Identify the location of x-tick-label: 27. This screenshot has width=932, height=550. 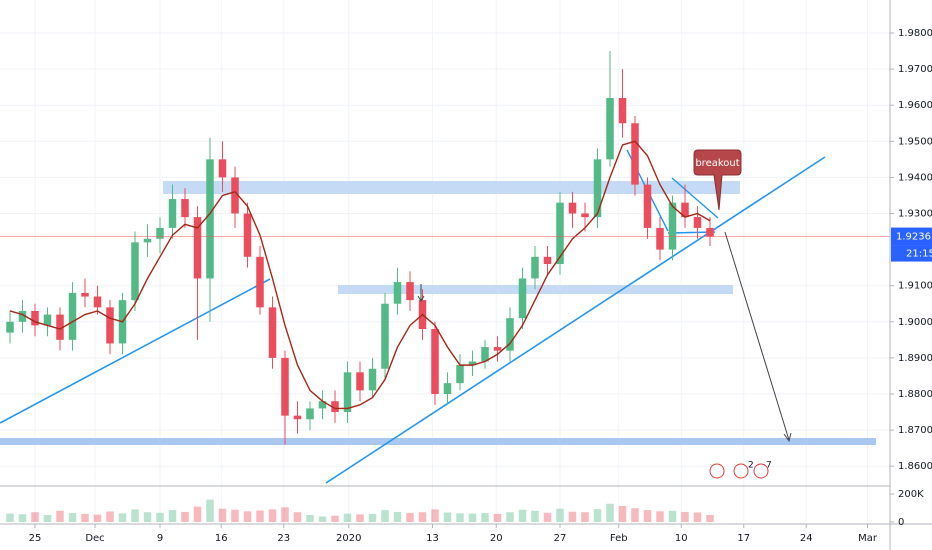
(560, 538).